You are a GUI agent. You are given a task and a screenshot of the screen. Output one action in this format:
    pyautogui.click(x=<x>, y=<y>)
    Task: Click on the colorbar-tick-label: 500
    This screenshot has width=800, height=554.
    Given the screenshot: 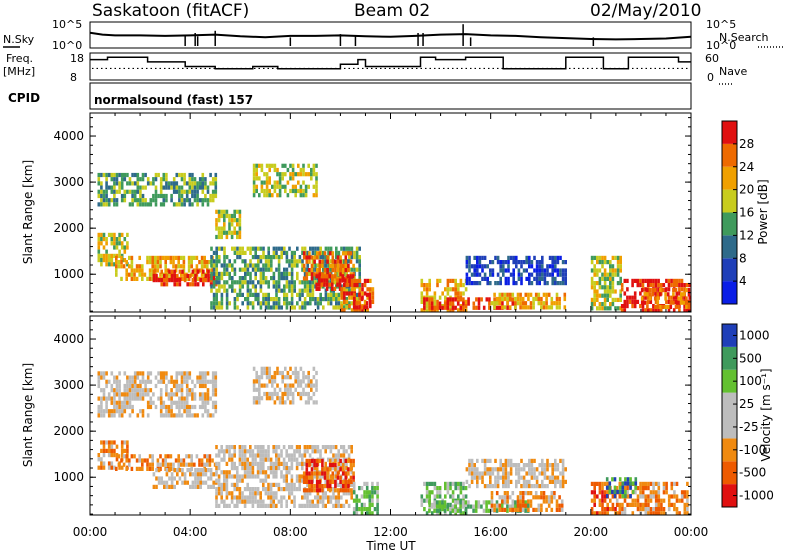 What is the action you would take?
    pyautogui.click(x=750, y=358)
    